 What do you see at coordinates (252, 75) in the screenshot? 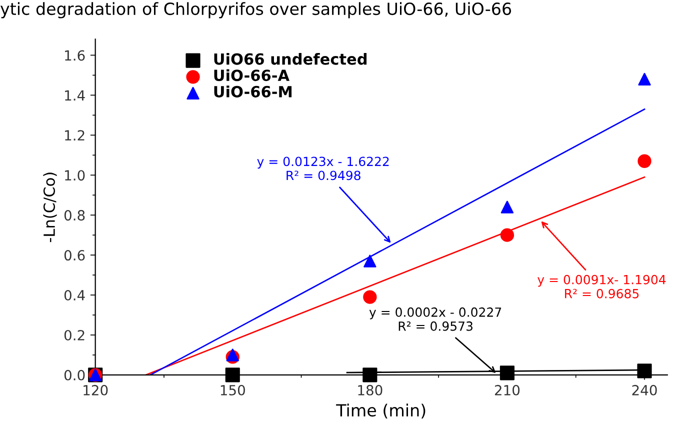
I see `legend-label: UiO-66-A` at bounding box center [252, 75].